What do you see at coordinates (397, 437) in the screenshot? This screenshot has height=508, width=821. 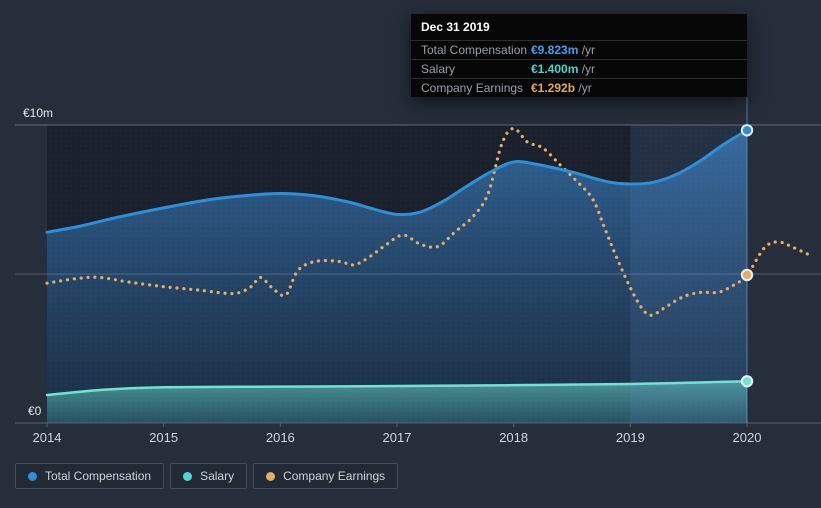 I see `x-axis-label-2017: 2017` at bounding box center [397, 437].